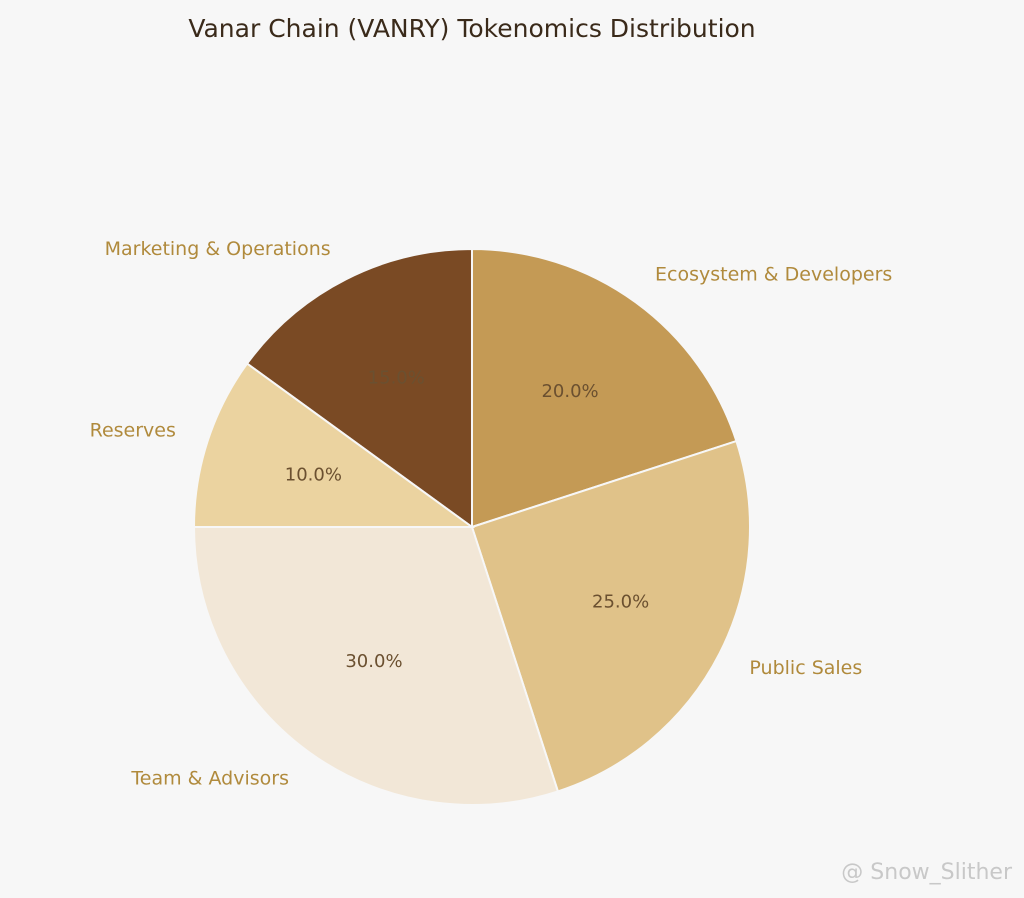 This screenshot has height=898, width=1024. I want to click on value-label: 20.0%, so click(569, 391).